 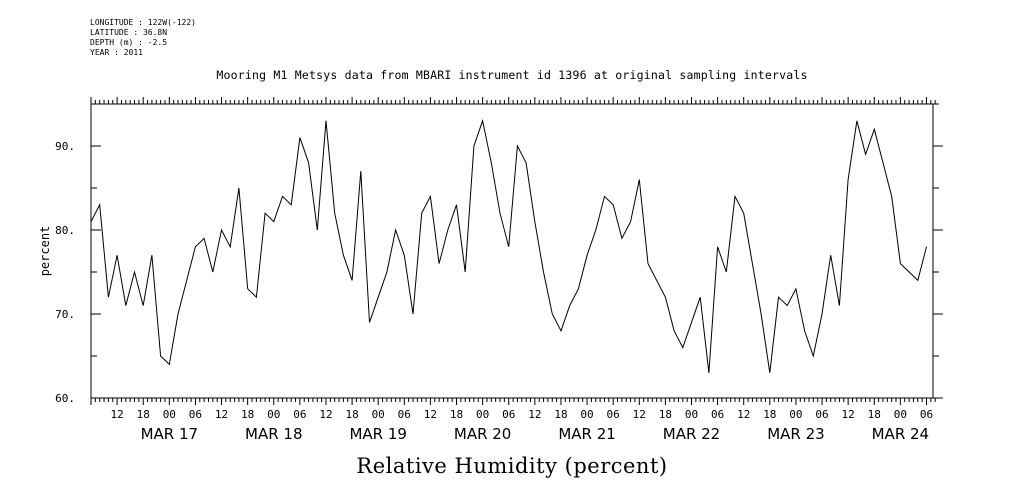 What do you see at coordinates (691, 434) in the screenshot?
I see `day-tick-label: MAR 22` at bounding box center [691, 434].